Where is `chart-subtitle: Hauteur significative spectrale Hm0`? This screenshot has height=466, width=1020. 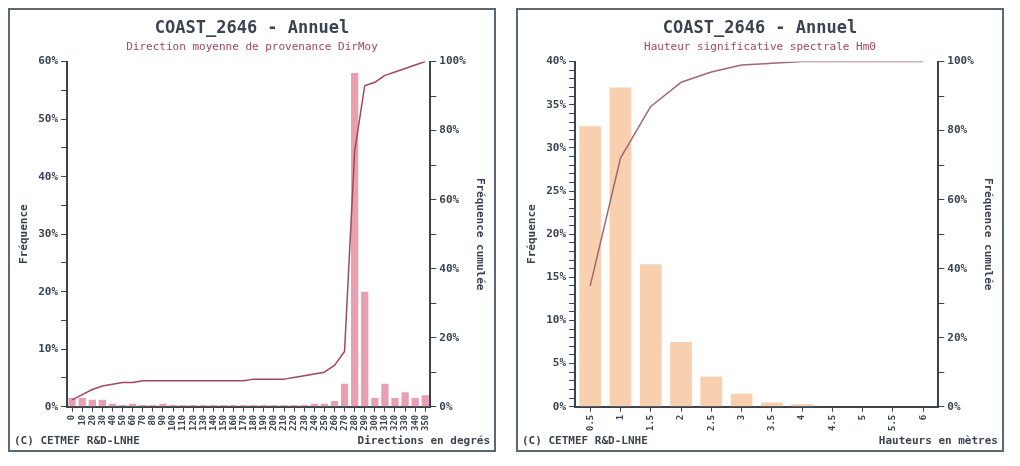
chart-subtitle: Hauteur significative spectrale Hm0 is located at coordinates (760, 46).